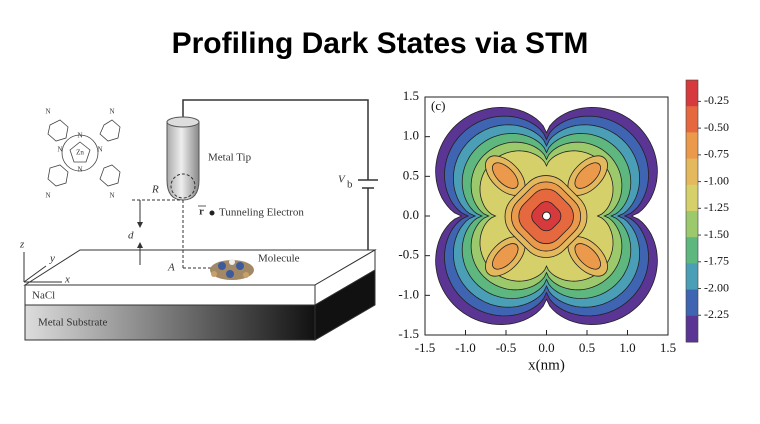 This screenshot has width=760, height=424. Describe the element at coordinates (67, 280) in the screenshot. I see `axis-x: x` at that location.